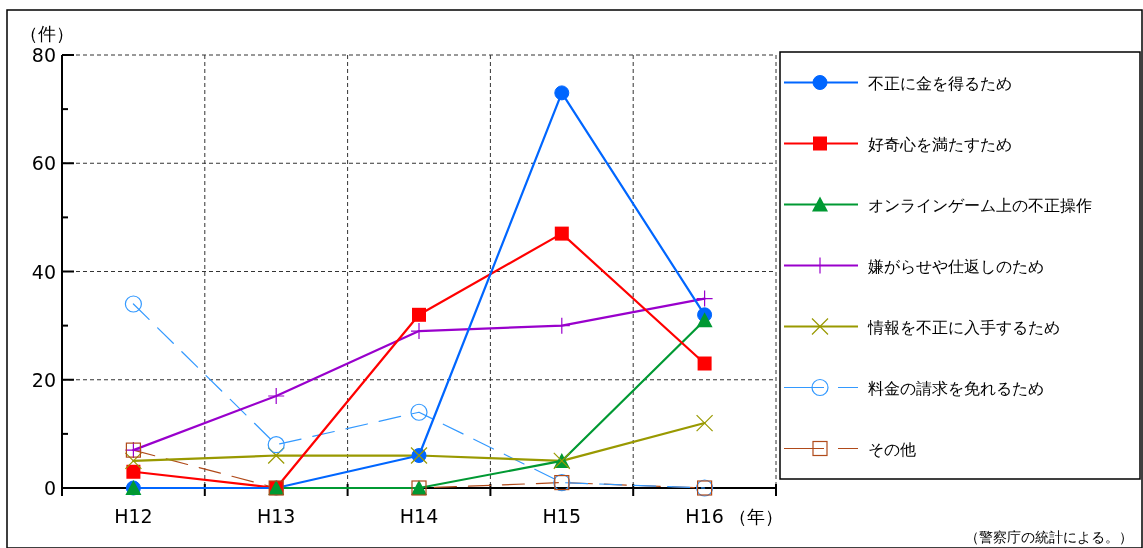 This screenshot has height=548, width=1143. Describe the element at coordinates (1049, 537) in the screenshot. I see `text: （警察庁の統計による。）` at that location.